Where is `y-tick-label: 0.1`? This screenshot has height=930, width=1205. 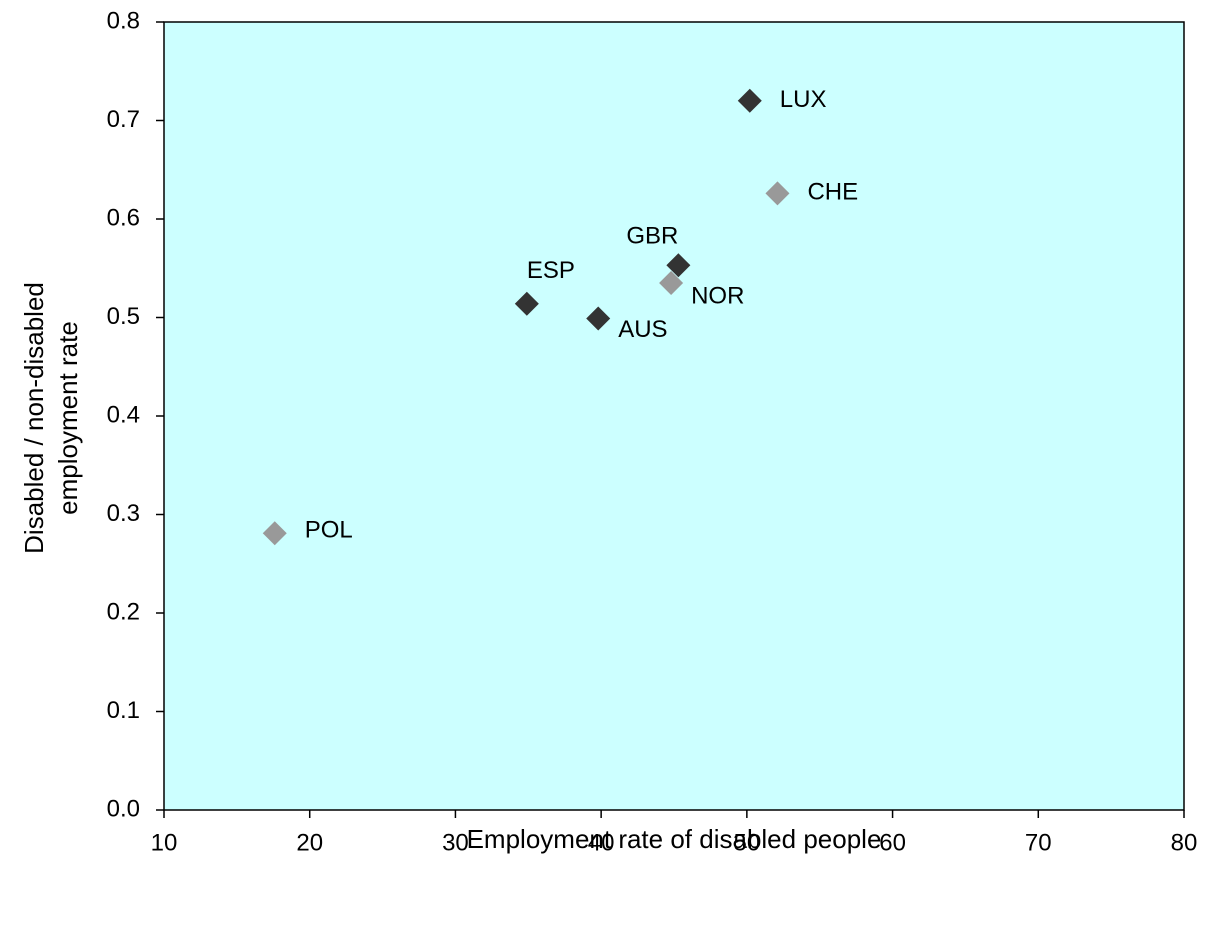
y-tick-label: 0.1 is located at coordinates (123, 710).